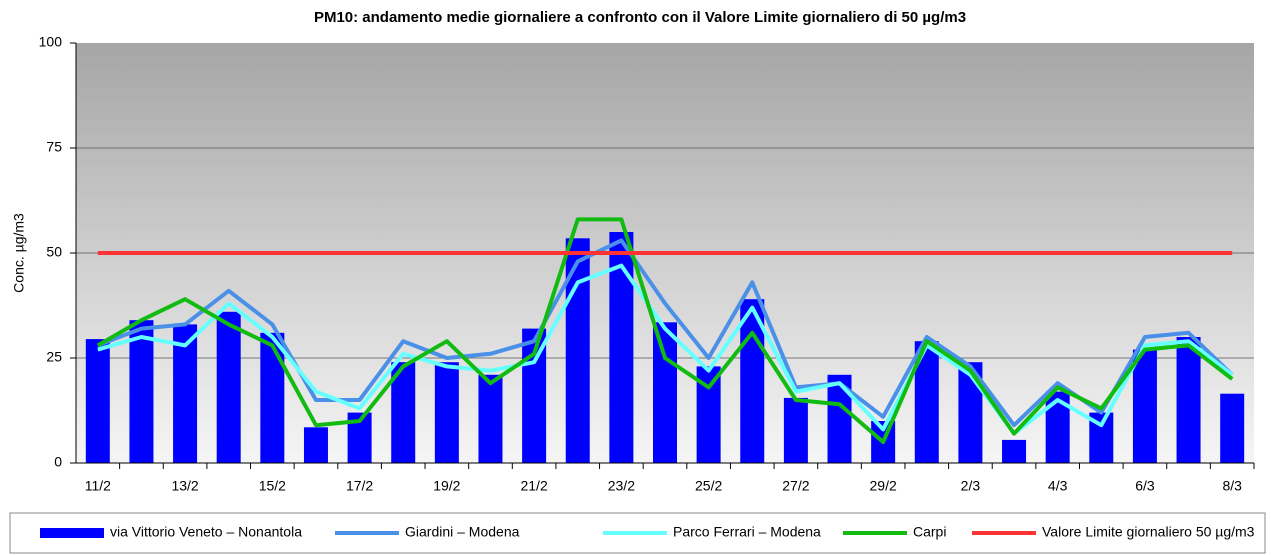 This screenshot has width=1271, height=555. What do you see at coordinates (54, 357) in the screenshot?
I see `y-tick-label: 25` at bounding box center [54, 357].